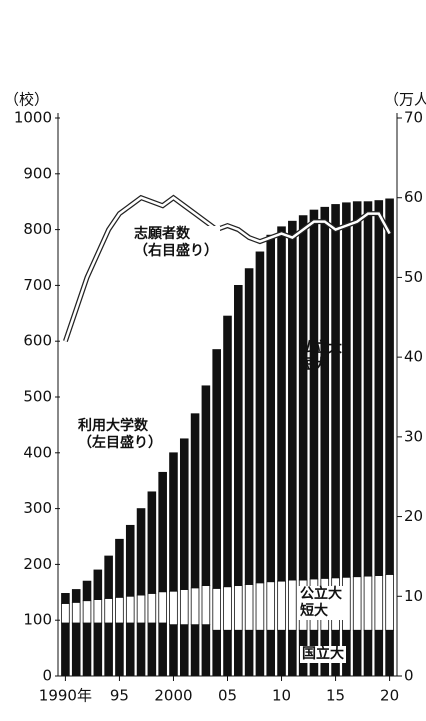 This screenshot has height=721, width=426. Describe the element at coordinates (176, 243) in the screenshot. I see `line-label: 志願者数 （右目盛り）` at that location.